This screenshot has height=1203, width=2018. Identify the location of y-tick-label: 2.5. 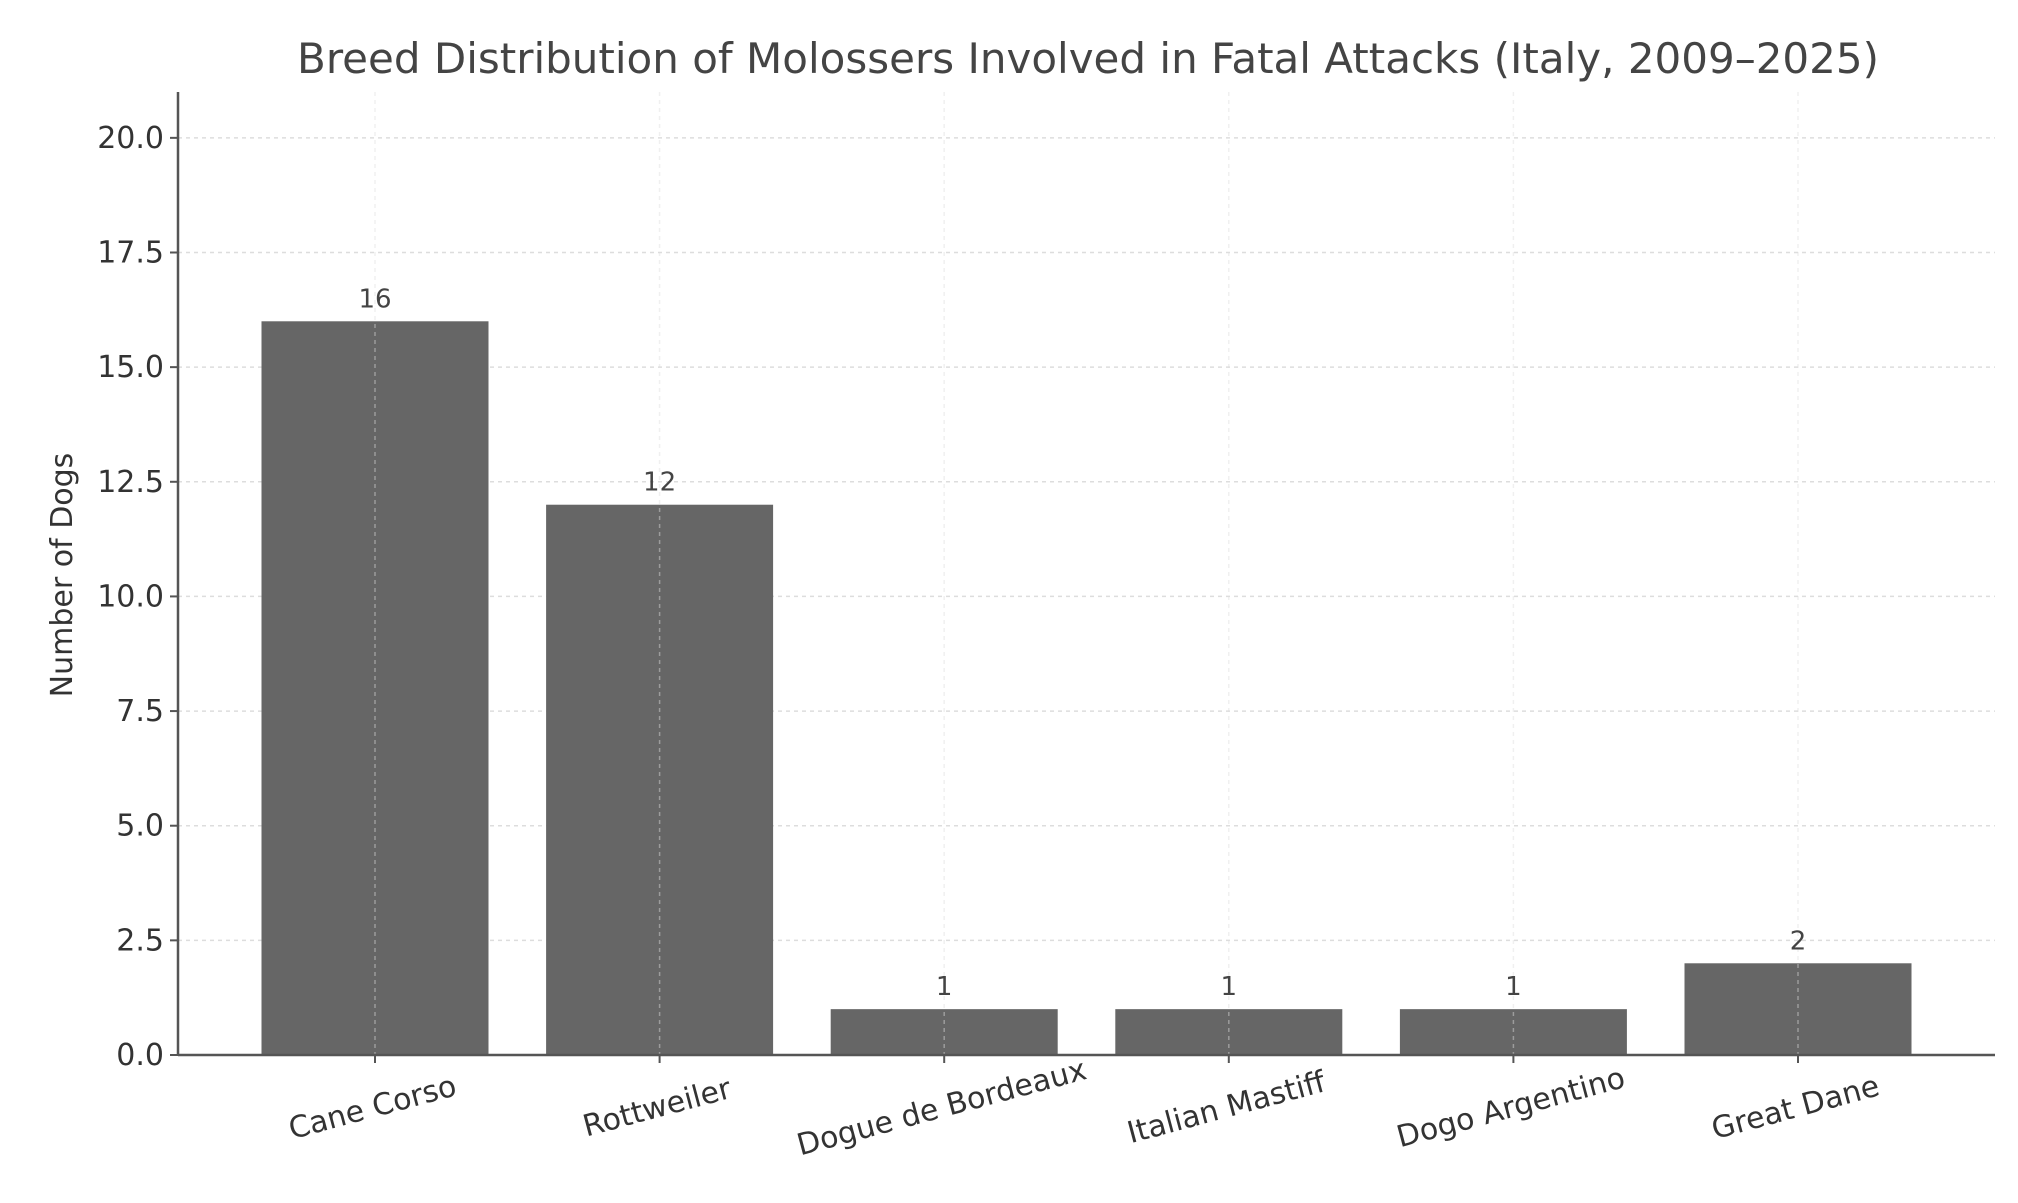
(140, 940).